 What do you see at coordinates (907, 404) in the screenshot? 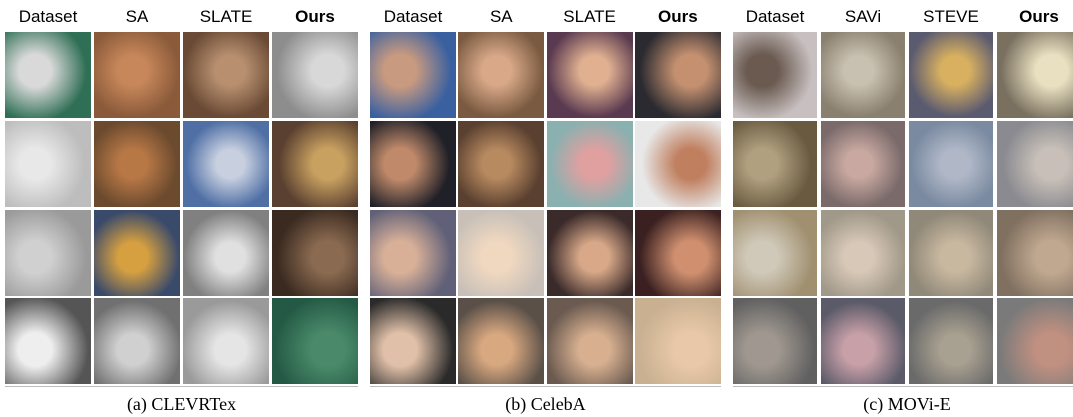
I see `panel-caption: (c) MOVi-E` at bounding box center [907, 404].